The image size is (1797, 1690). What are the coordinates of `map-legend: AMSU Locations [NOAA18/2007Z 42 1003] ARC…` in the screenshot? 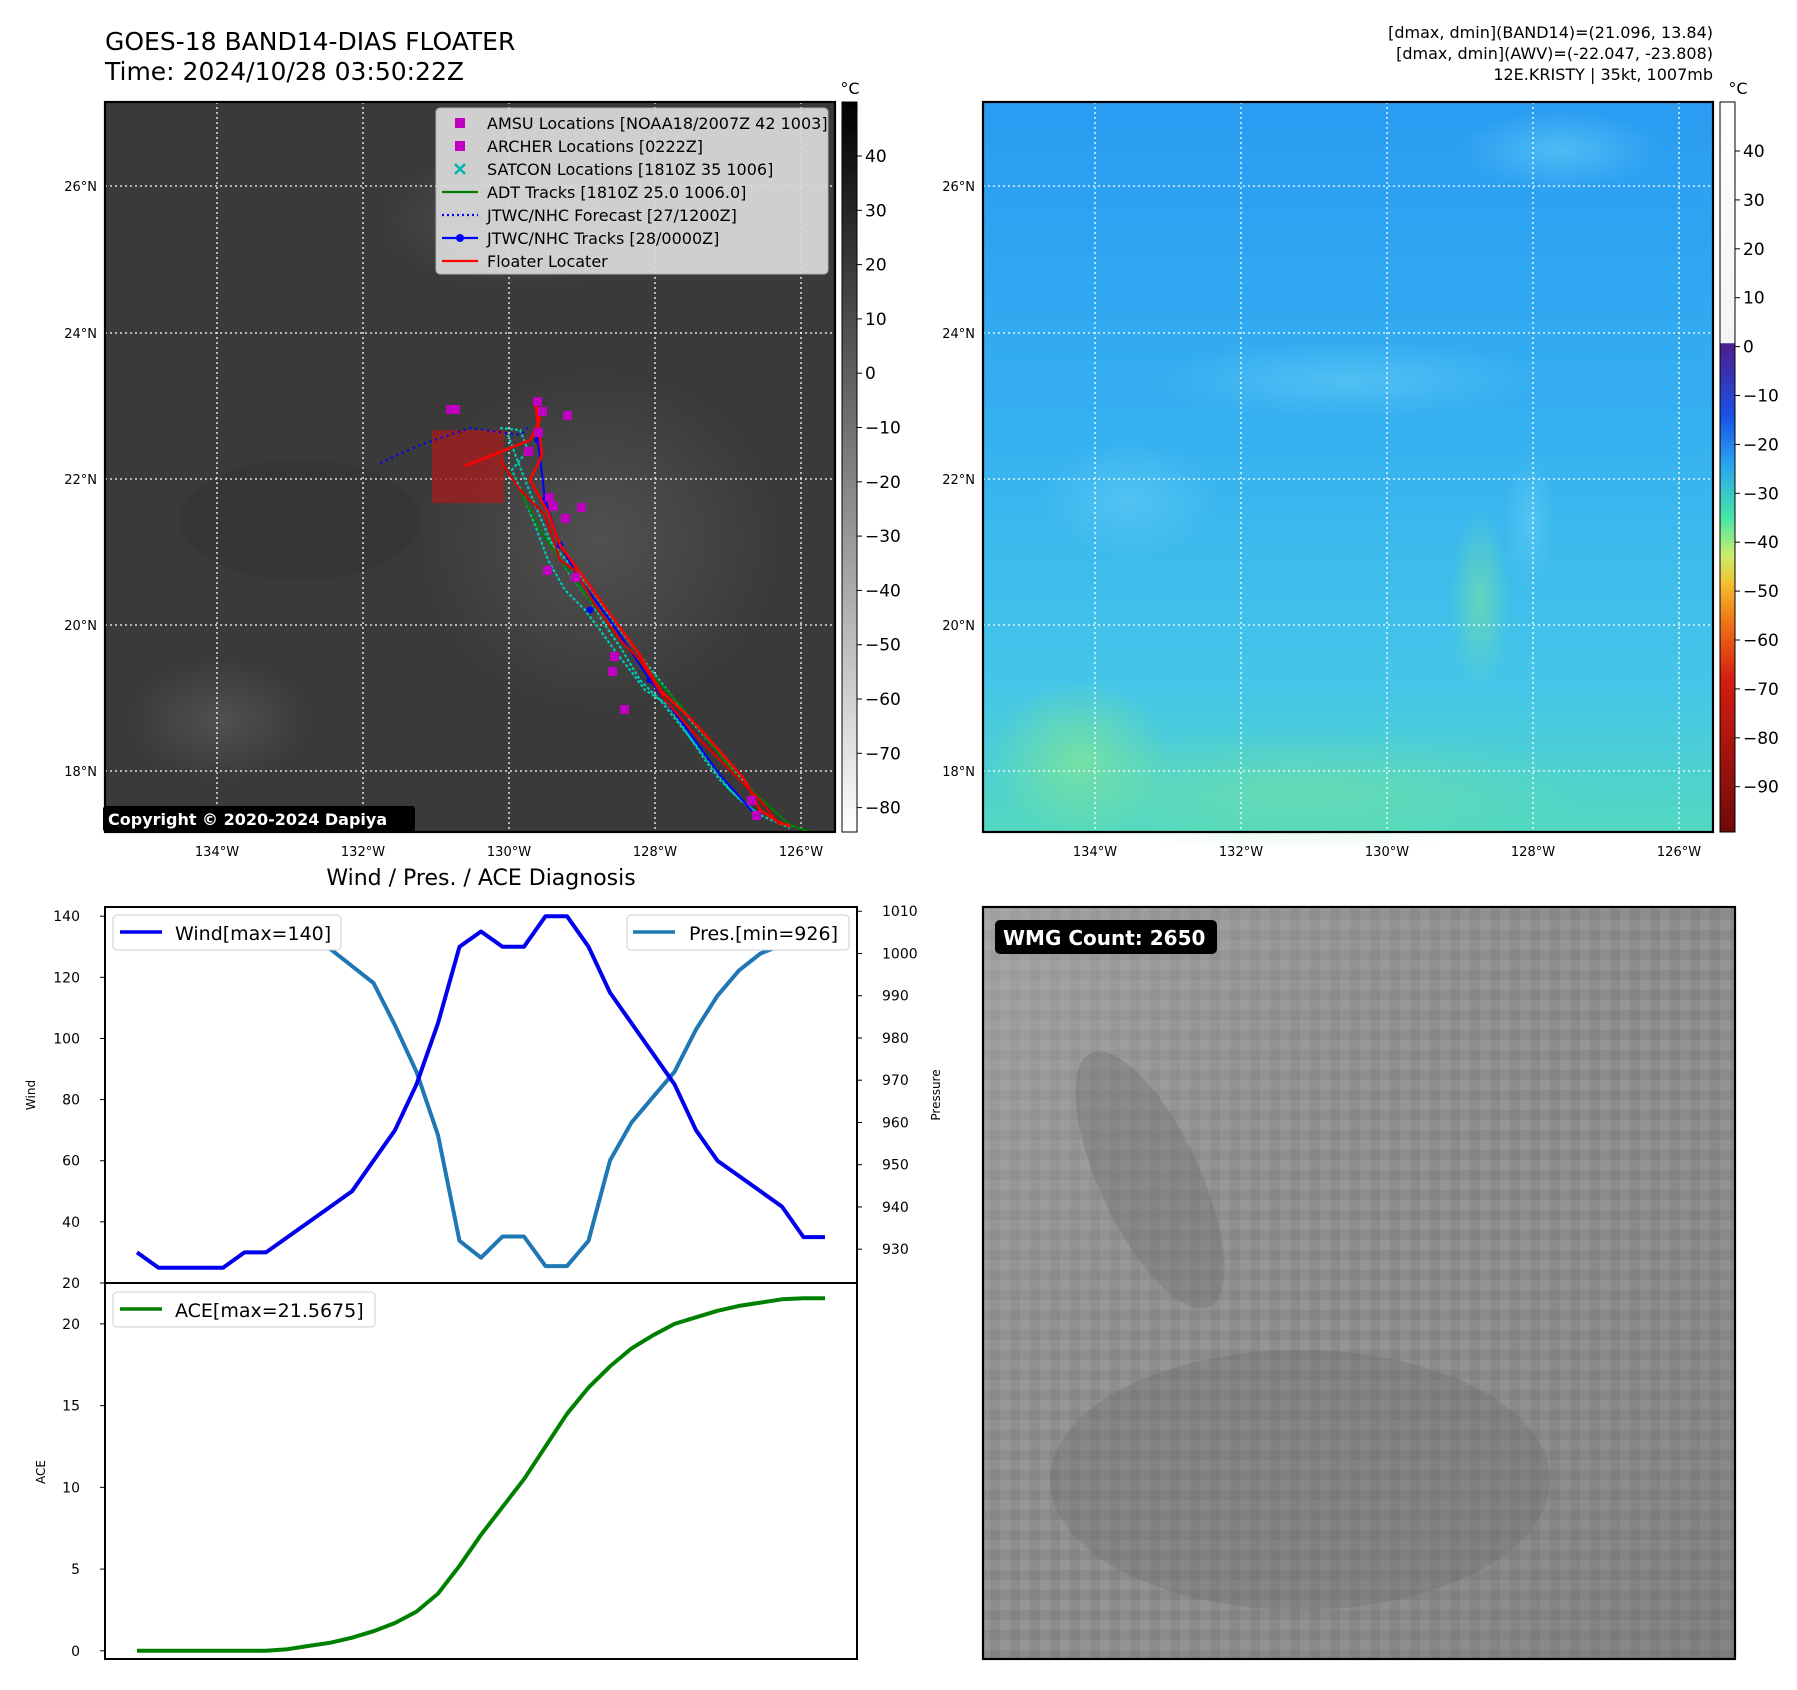 It's located at (632, 191).